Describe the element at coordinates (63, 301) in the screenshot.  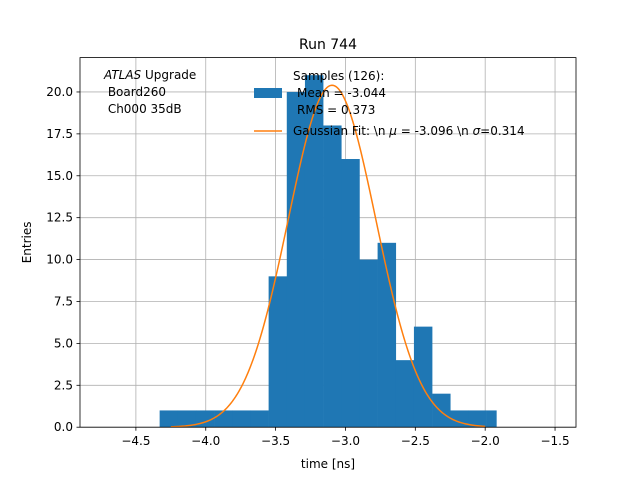
I see `y-tick-label-3: 7.5` at that location.